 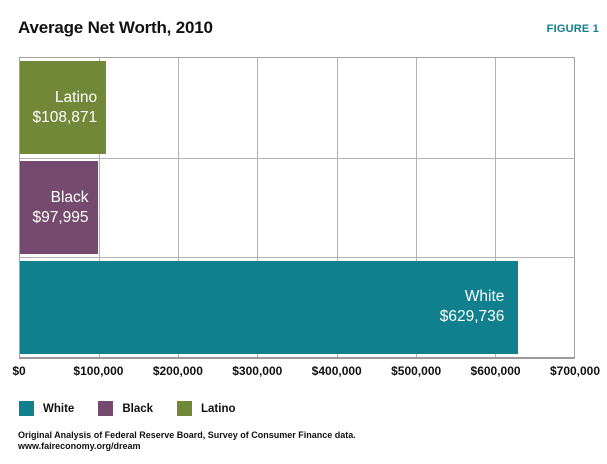 I want to click on bar-latino: Latino $108,871, so click(x=63, y=108).